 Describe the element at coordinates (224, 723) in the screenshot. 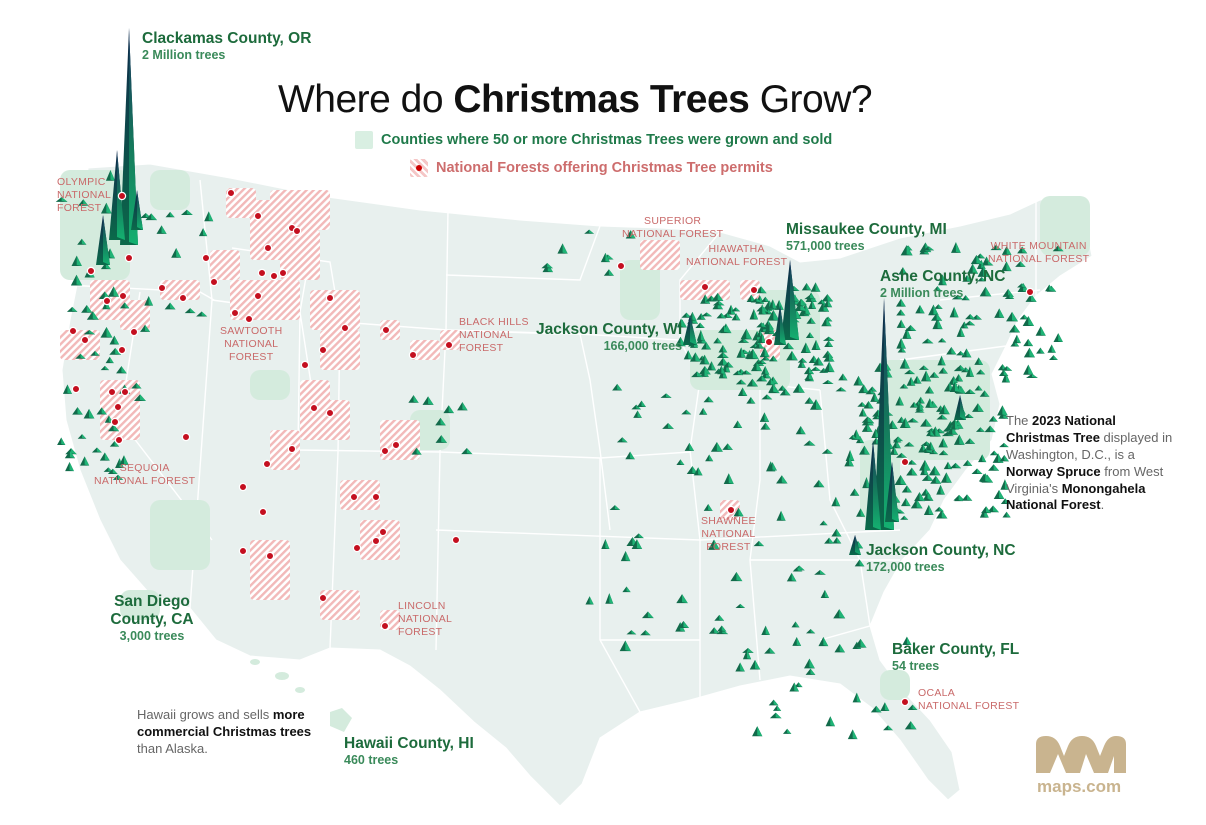

I see `note-bold: more commercial Christmas trees` at that location.